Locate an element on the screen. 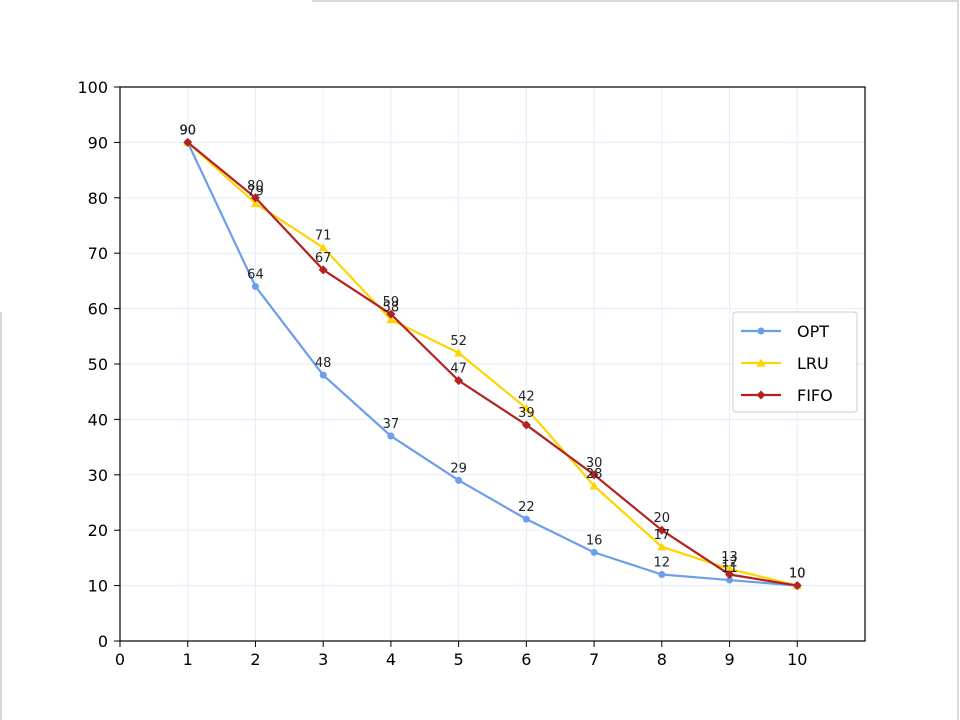  data-label-fifo: 30 is located at coordinates (594, 463).